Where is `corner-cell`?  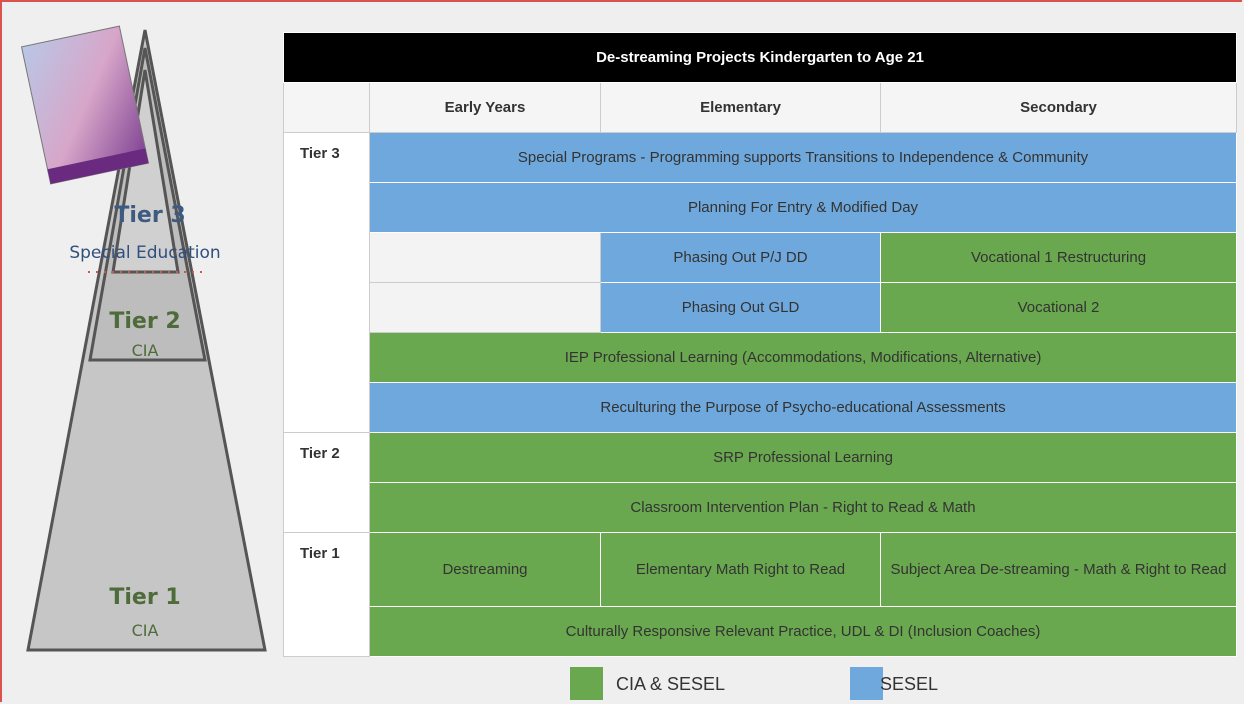 corner-cell is located at coordinates (326, 107).